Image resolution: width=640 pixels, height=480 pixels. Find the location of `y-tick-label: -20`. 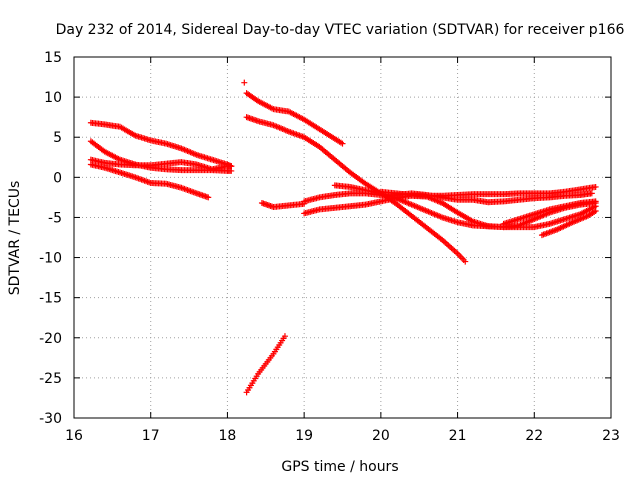

y-tick-label: -20 is located at coordinates (50, 339).